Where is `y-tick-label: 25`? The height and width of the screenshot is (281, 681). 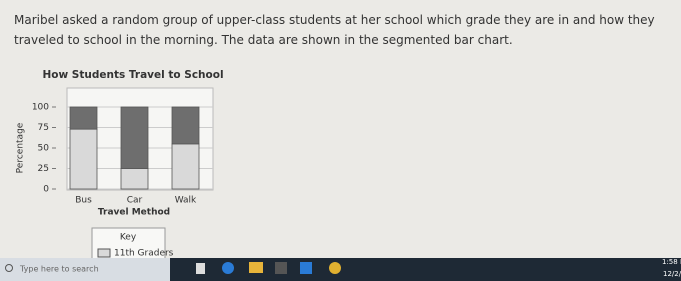
y-tick-label: 25 is located at coordinates (43, 169).